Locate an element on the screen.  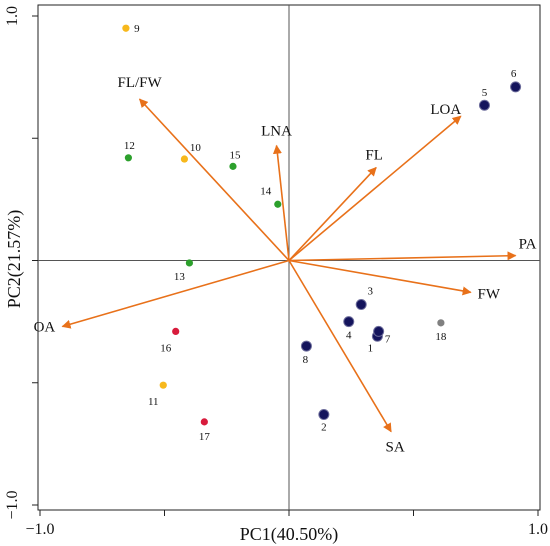
point-label: 14 is located at coordinates (266, 191).